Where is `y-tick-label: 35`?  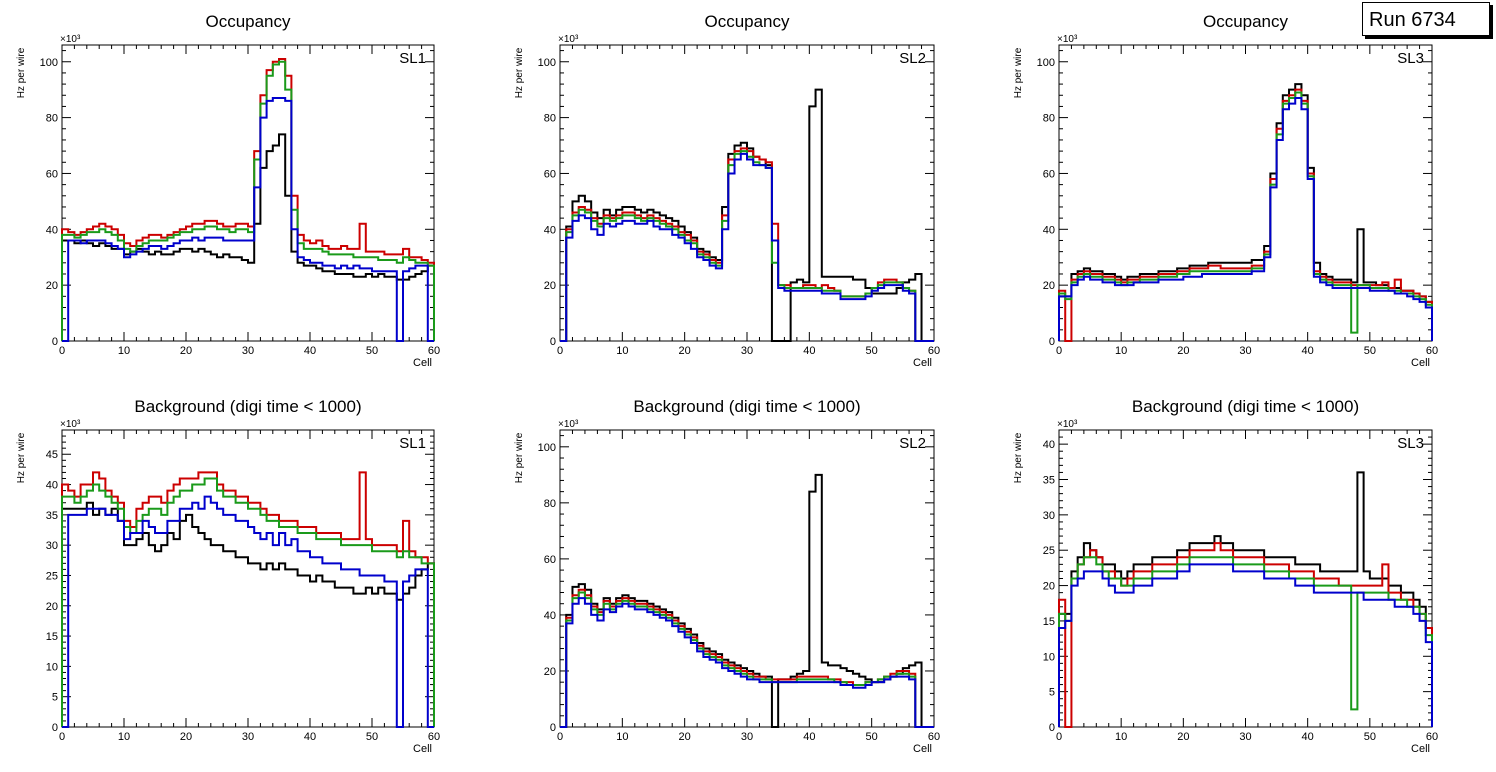
y-tick-label: 35 is located at coordinates (1049, 481).